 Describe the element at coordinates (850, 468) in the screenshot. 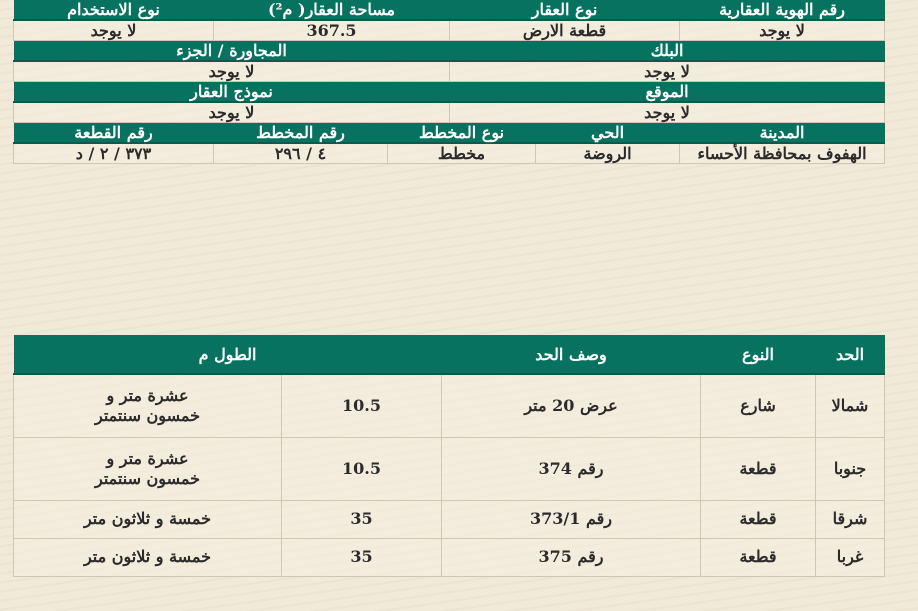

I see `side: جنوبا` at that location.